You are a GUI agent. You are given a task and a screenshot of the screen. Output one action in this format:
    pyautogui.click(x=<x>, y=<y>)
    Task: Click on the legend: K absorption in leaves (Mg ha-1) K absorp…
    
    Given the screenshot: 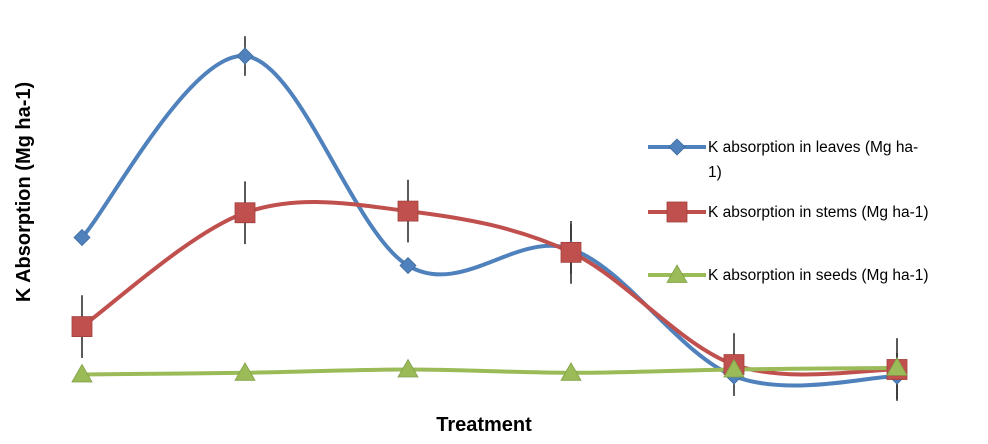 What is the action you would take?
    pyautogui.click(x=788, y=211)
    